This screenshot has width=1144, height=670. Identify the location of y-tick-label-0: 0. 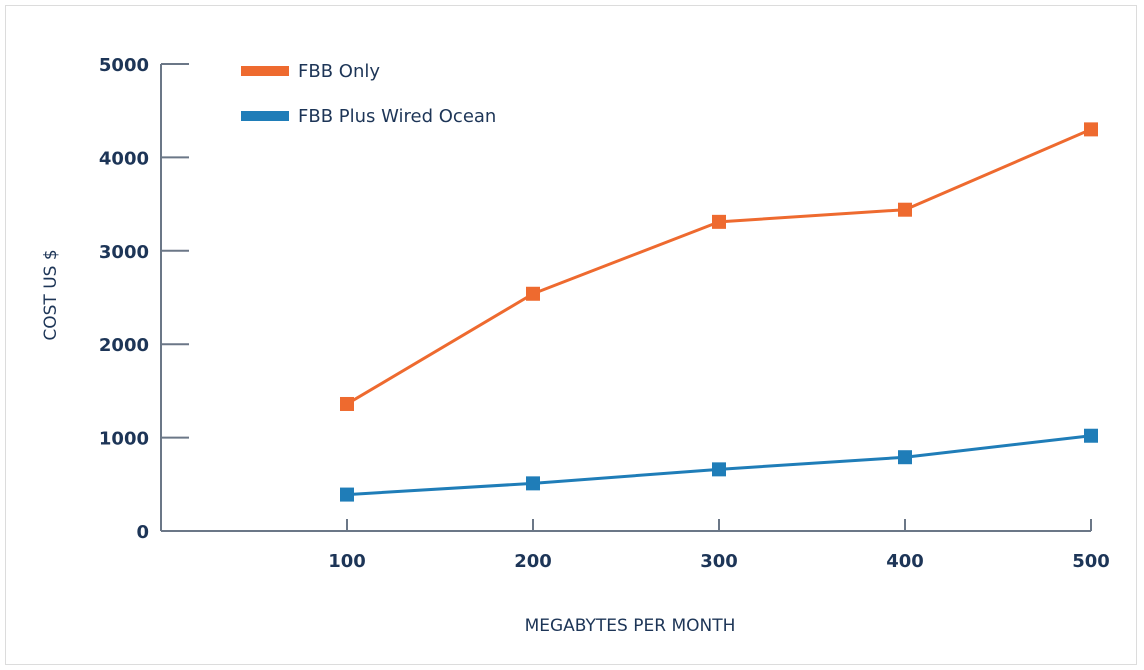
(142, 532).